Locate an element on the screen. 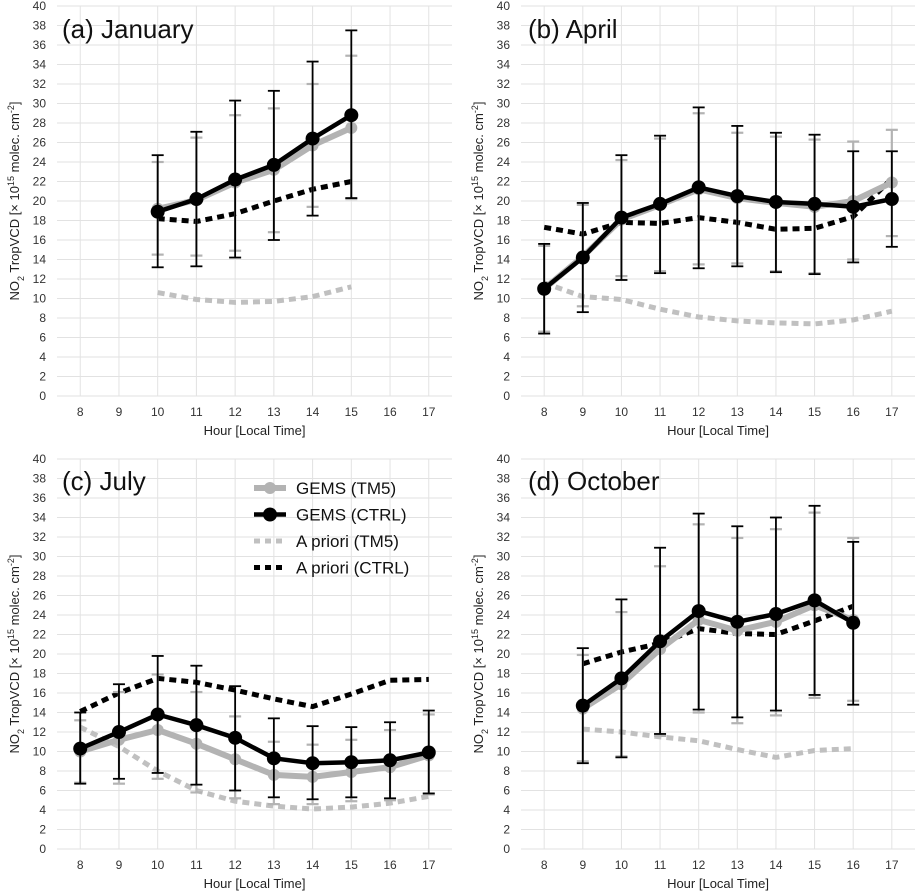  y-axis-label: NO2 TropVCD [× 1015 molec. cm-2] is located at coordinates (16, 654).